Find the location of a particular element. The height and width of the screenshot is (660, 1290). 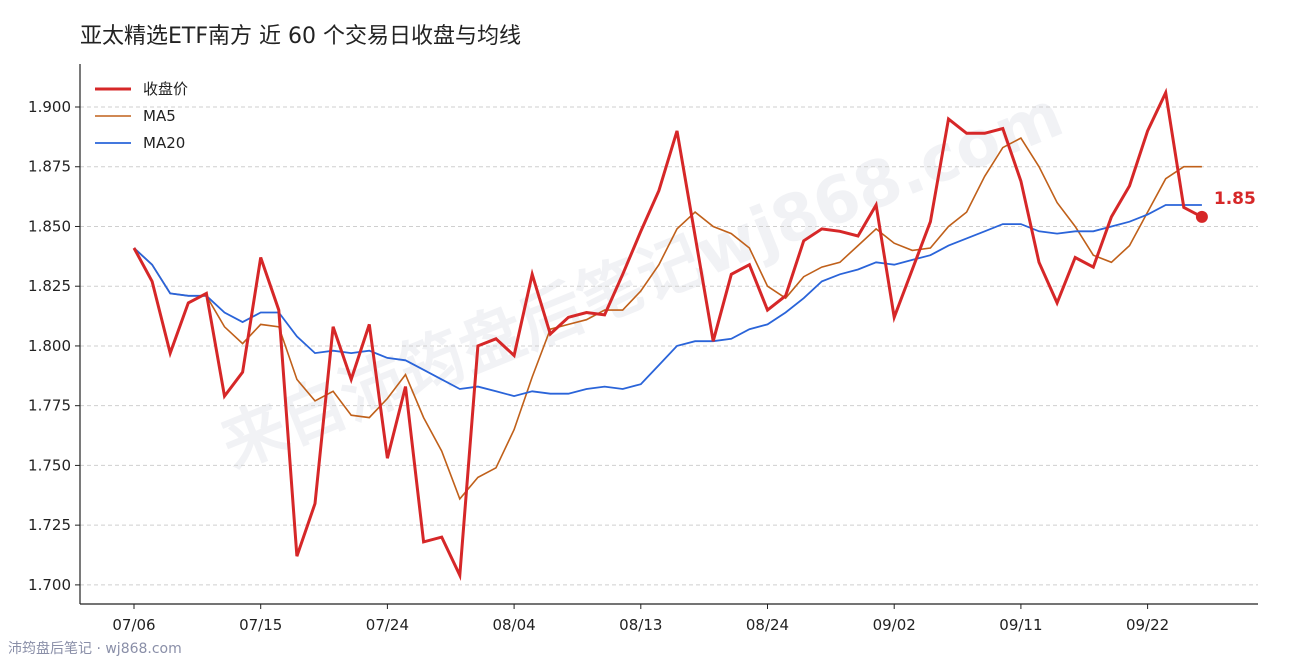

x-tick-label: 08/04 is located at coordinates (513, 625).